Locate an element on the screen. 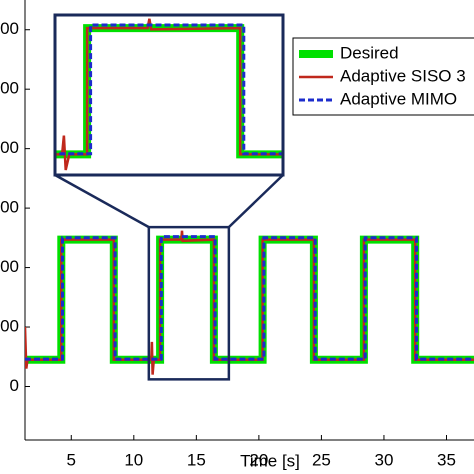 This screenshot has width=474, height=474. x-tick-label: 15 is located at coordinates (196, 459).